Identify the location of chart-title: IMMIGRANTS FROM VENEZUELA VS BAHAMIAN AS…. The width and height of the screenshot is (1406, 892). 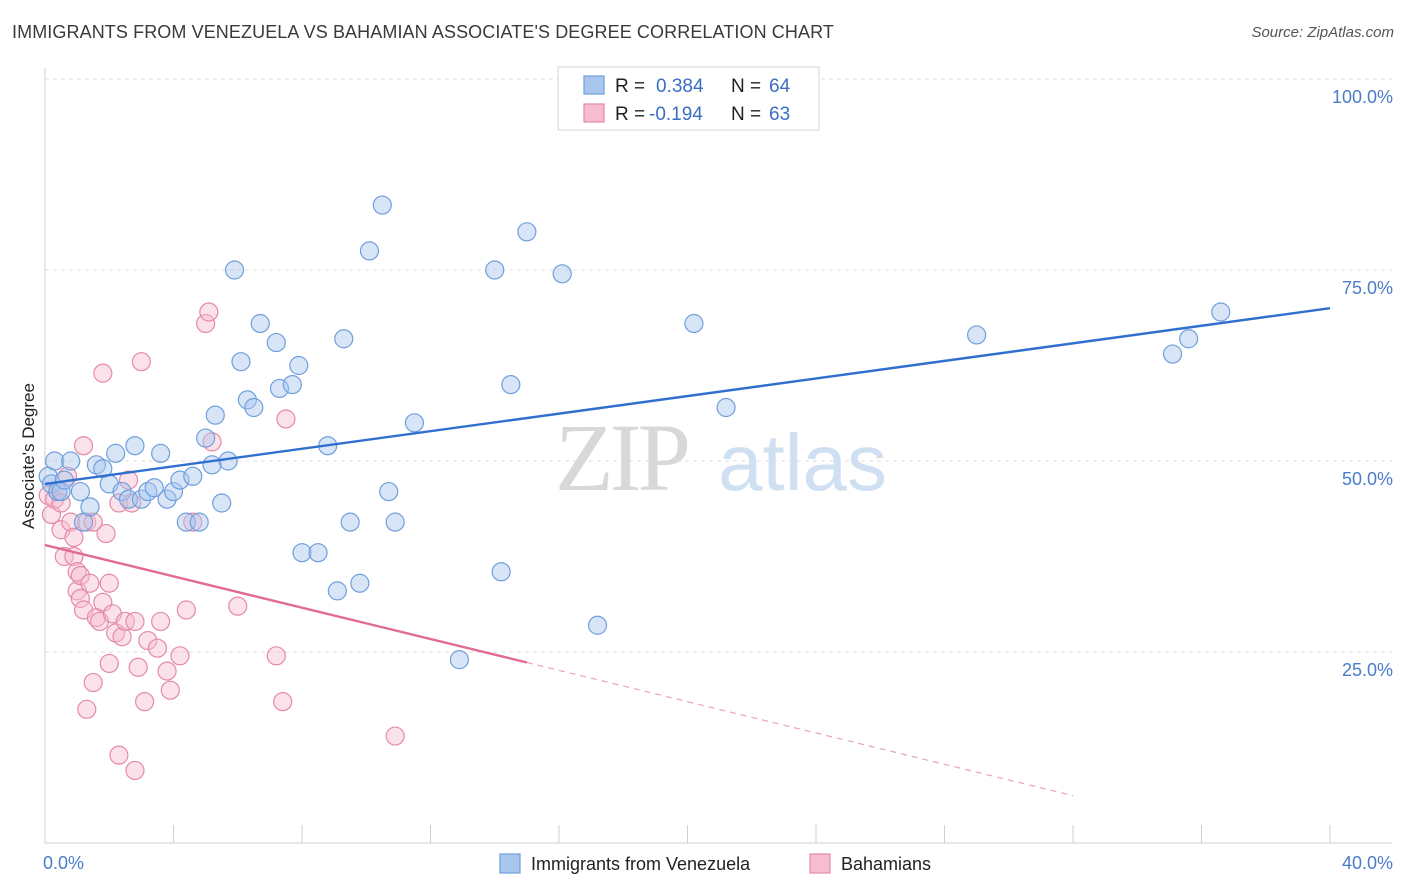
(423, 32).